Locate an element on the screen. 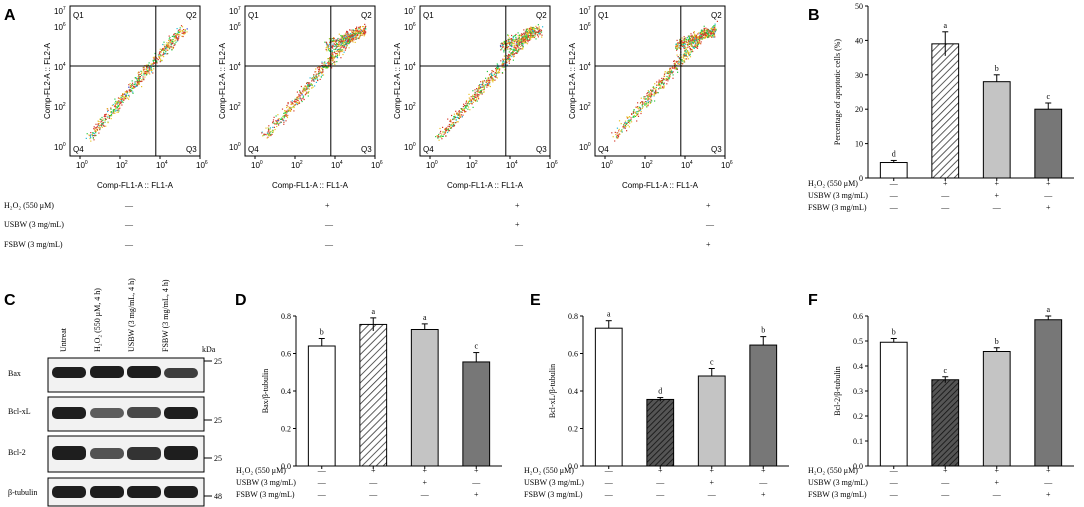 Image resolution: width=1084 pixels, height=507 pixels. flow-x-axis-label: Comp-FL1-A :: FL1-A is located at coordinates (485, 185).